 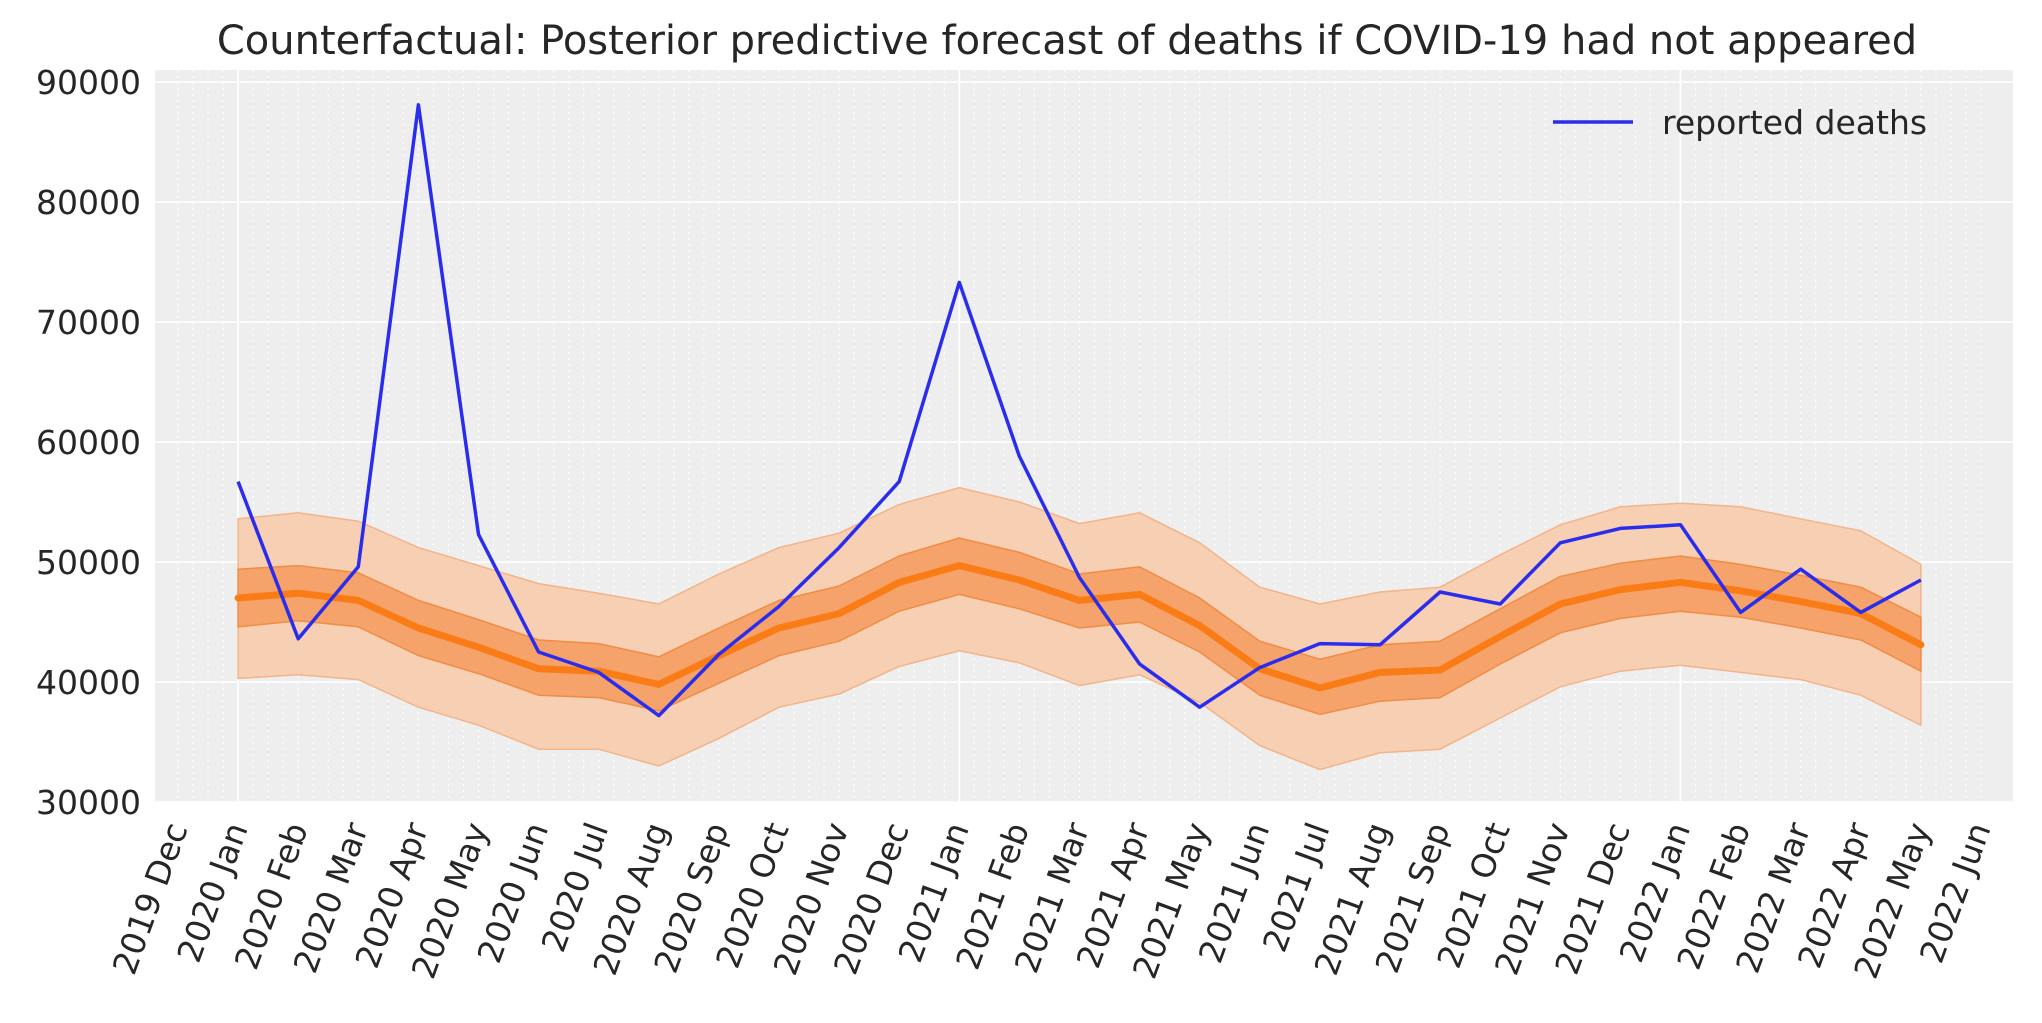 I want to click on y-tick-label: 30000, so click(x=88, y=802).